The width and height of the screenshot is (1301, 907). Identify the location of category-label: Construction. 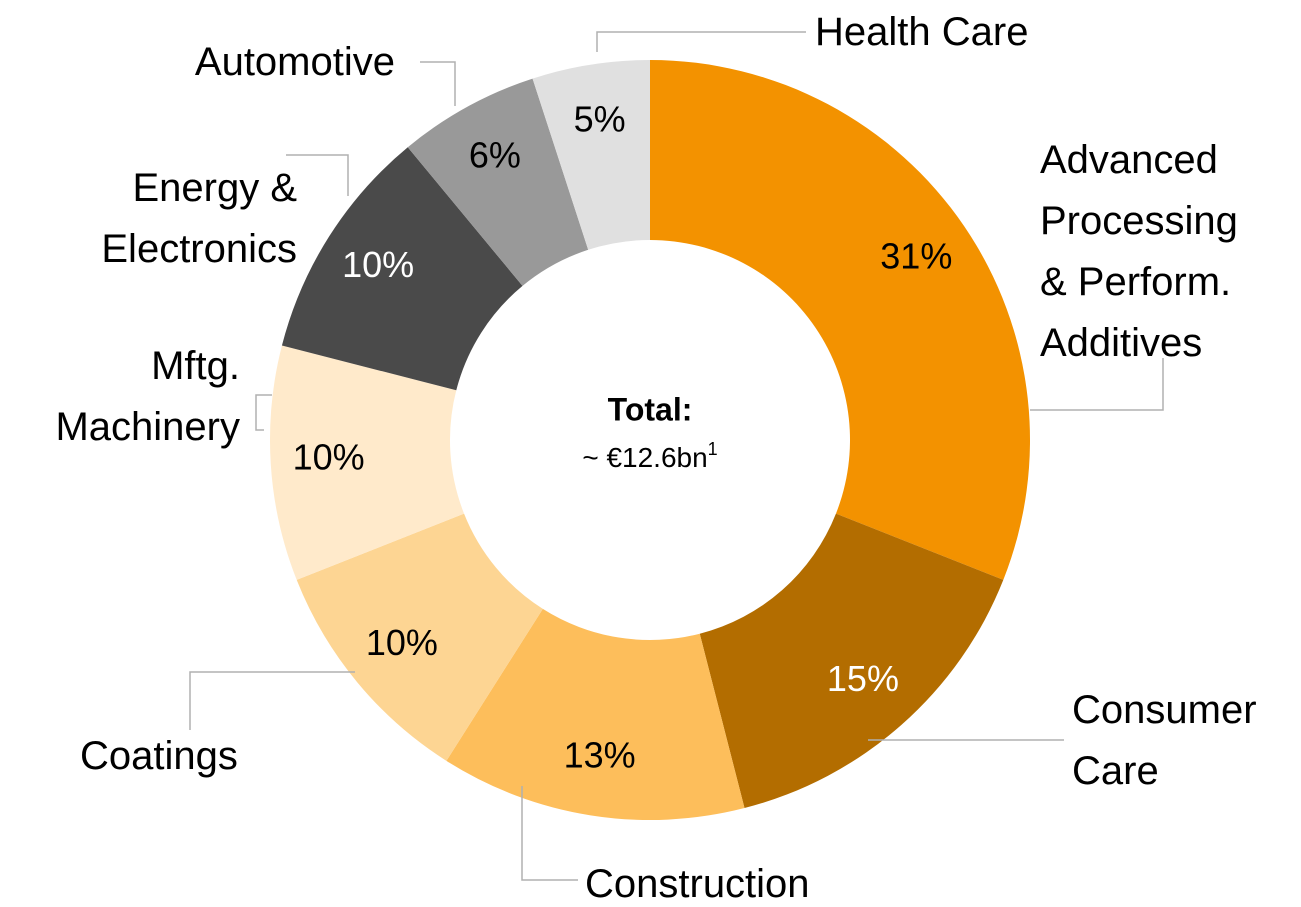
(697, 884).